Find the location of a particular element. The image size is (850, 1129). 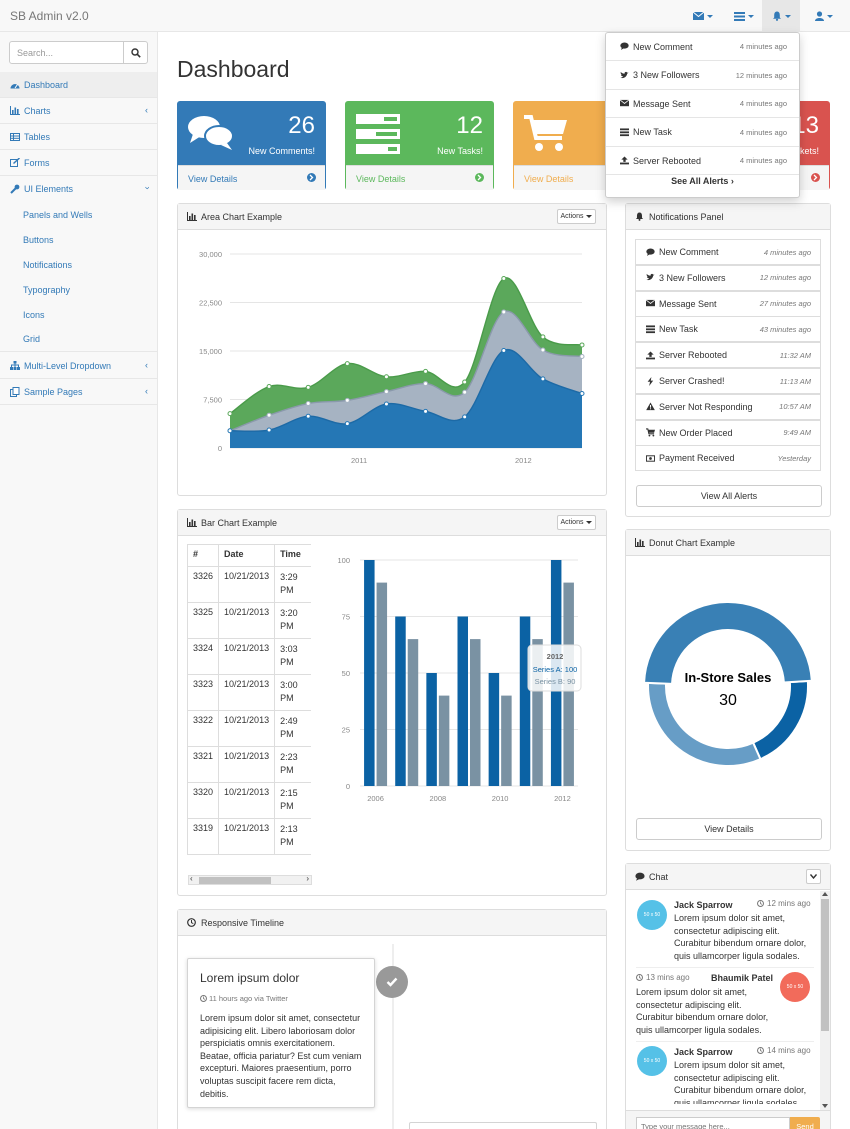

search-icon is located at coordinates (136, 53).